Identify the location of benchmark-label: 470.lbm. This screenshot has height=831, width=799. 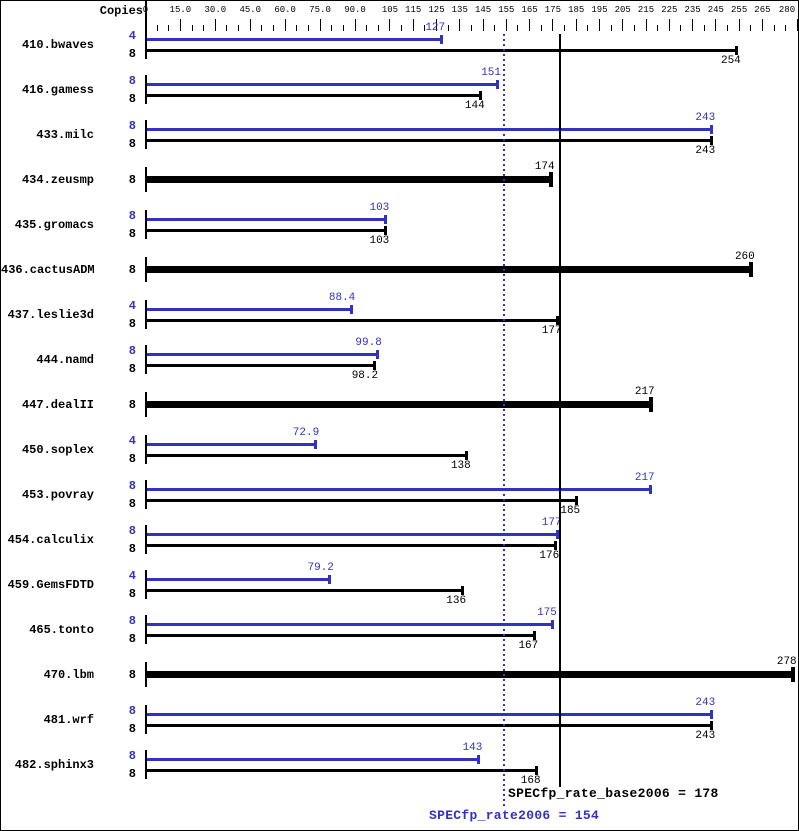
(68, 674).